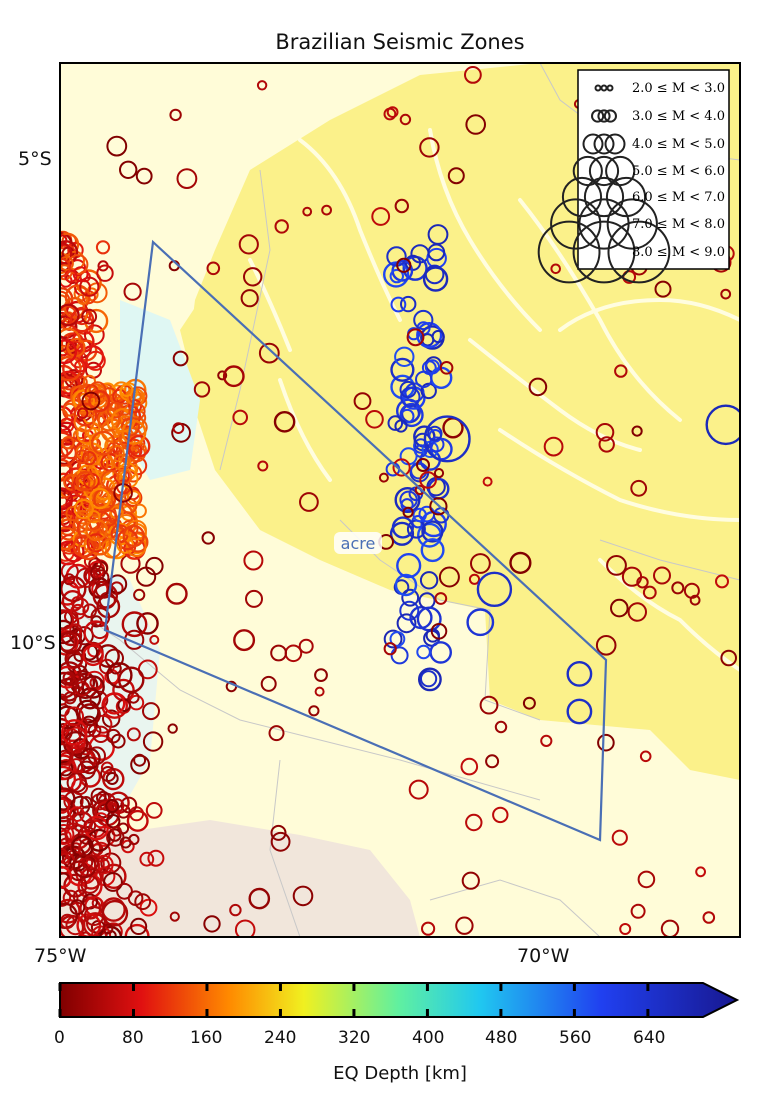 Image resolution: width=766 pixels, height=1101 pixels. I want to click on lon-label-70w: 70°W, so click(543, 956).